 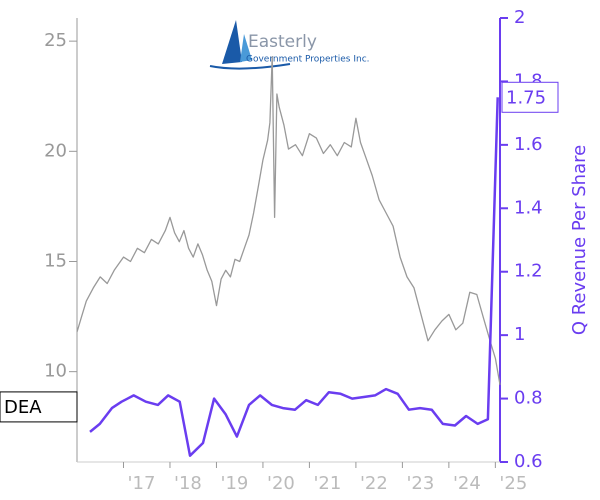 What do you see at coordinates (55, 371) in the screenshot?
I see `y-tick-label: 10` at bounding box center [55, 371].